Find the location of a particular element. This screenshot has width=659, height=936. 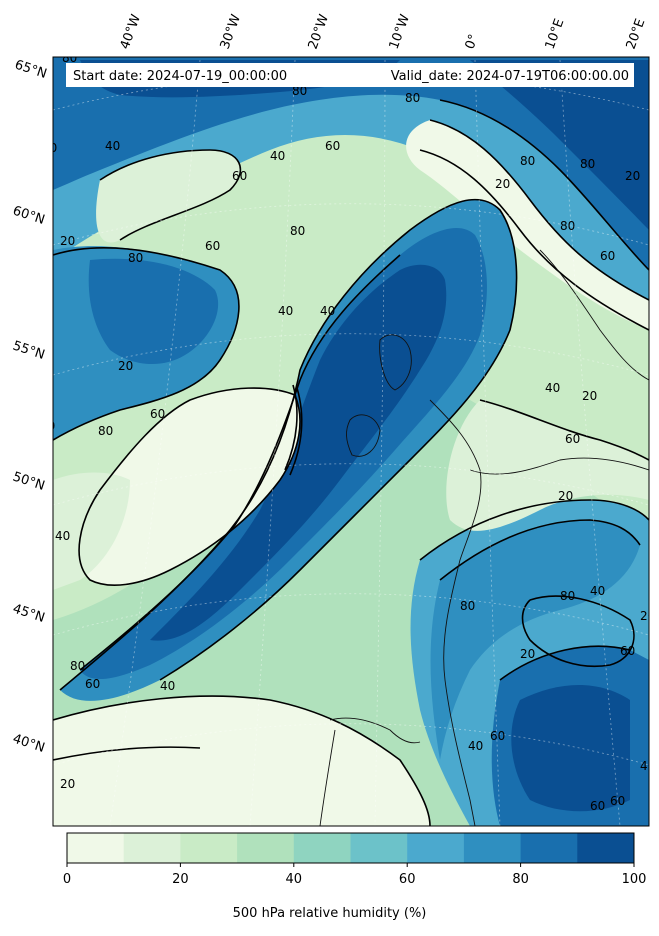

colorbar-frame is located at coordinates (350, 848).